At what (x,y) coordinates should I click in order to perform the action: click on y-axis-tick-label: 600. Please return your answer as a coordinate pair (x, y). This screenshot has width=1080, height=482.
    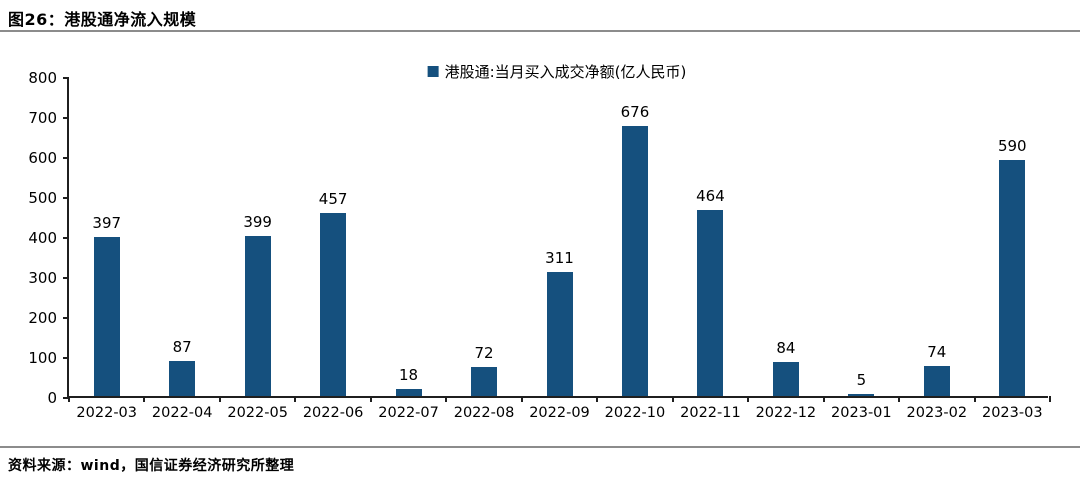
    Looking at the image, I should click on (42, 158).